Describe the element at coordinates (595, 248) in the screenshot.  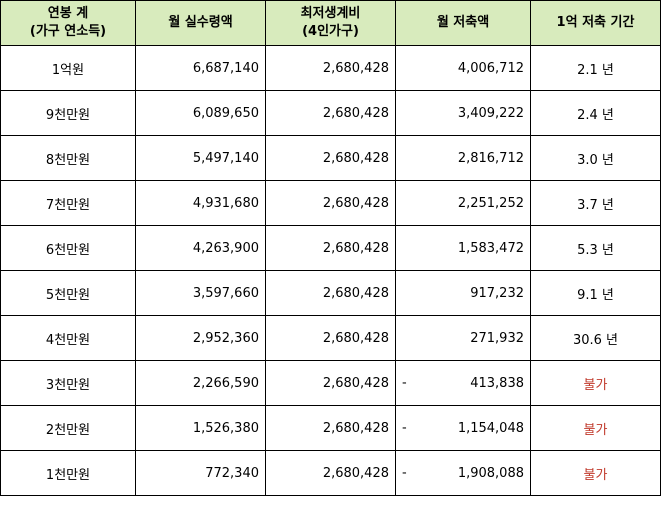
I see `saving-period-cell: 5.3 년` at that location.